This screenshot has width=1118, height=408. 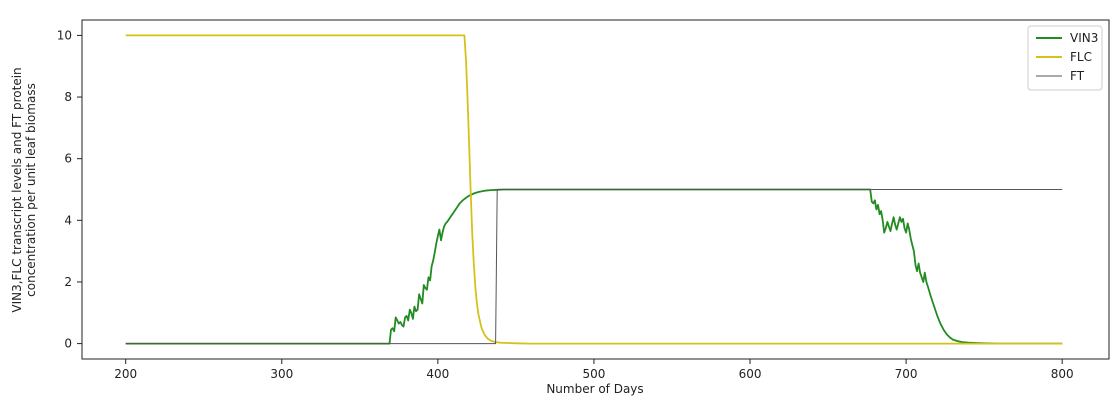 What do you see at coordinates (69, 189) in the screenshot?
I see `y-axis: 0 2 4 6 8 10` at bounding box center [69, 189].